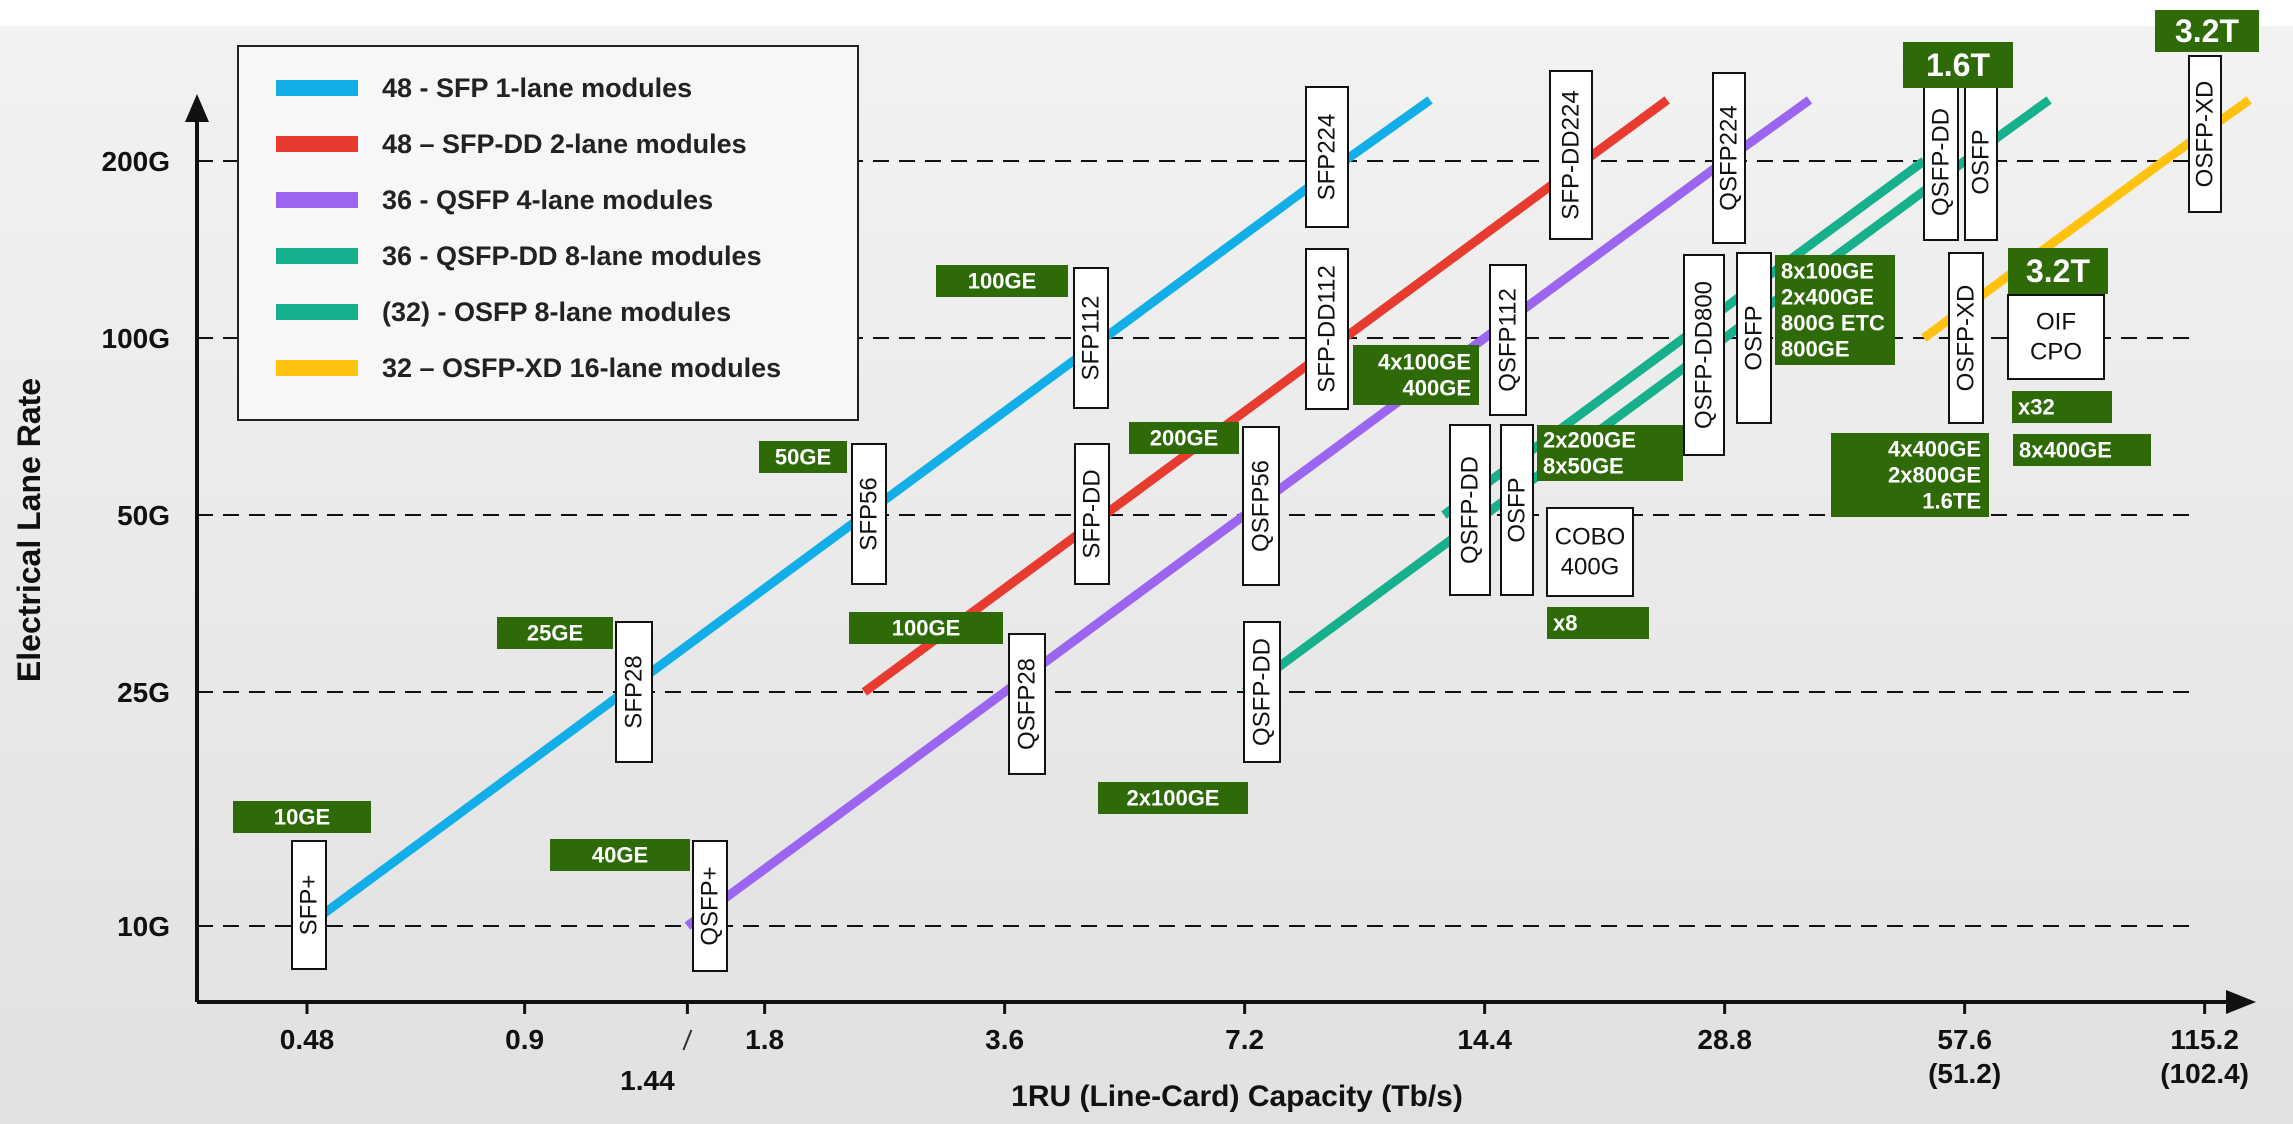  I want to click on legend-label: 48 - SFP 1-lane modules, so click(537, 88).